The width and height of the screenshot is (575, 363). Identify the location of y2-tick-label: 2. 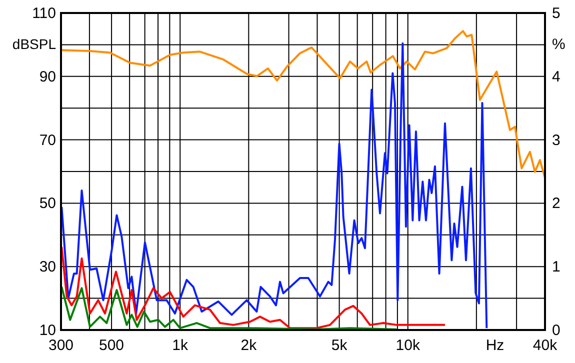
(556, 203).